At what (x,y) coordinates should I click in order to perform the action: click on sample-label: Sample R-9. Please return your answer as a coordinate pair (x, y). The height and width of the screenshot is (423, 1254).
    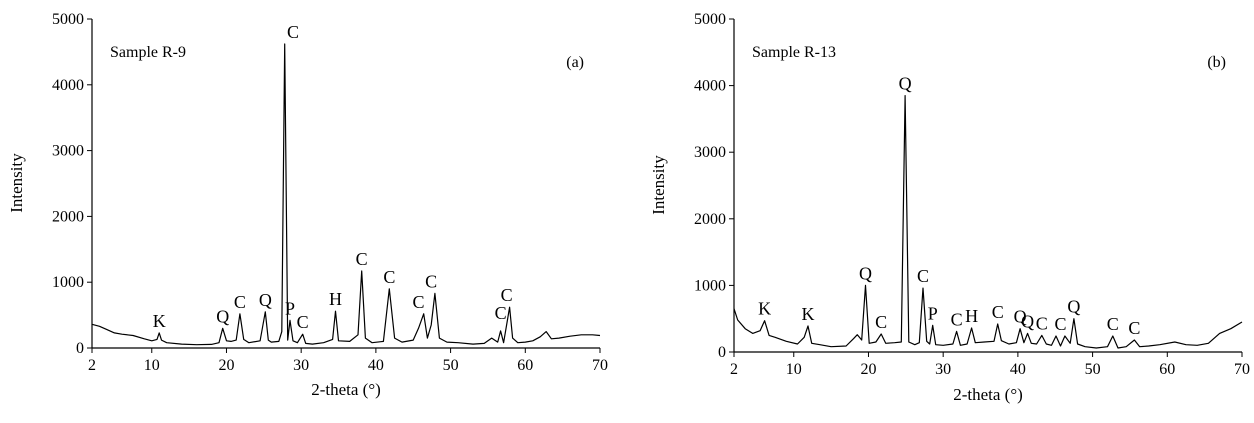
    Looking at the image, I should click on (148, 52).